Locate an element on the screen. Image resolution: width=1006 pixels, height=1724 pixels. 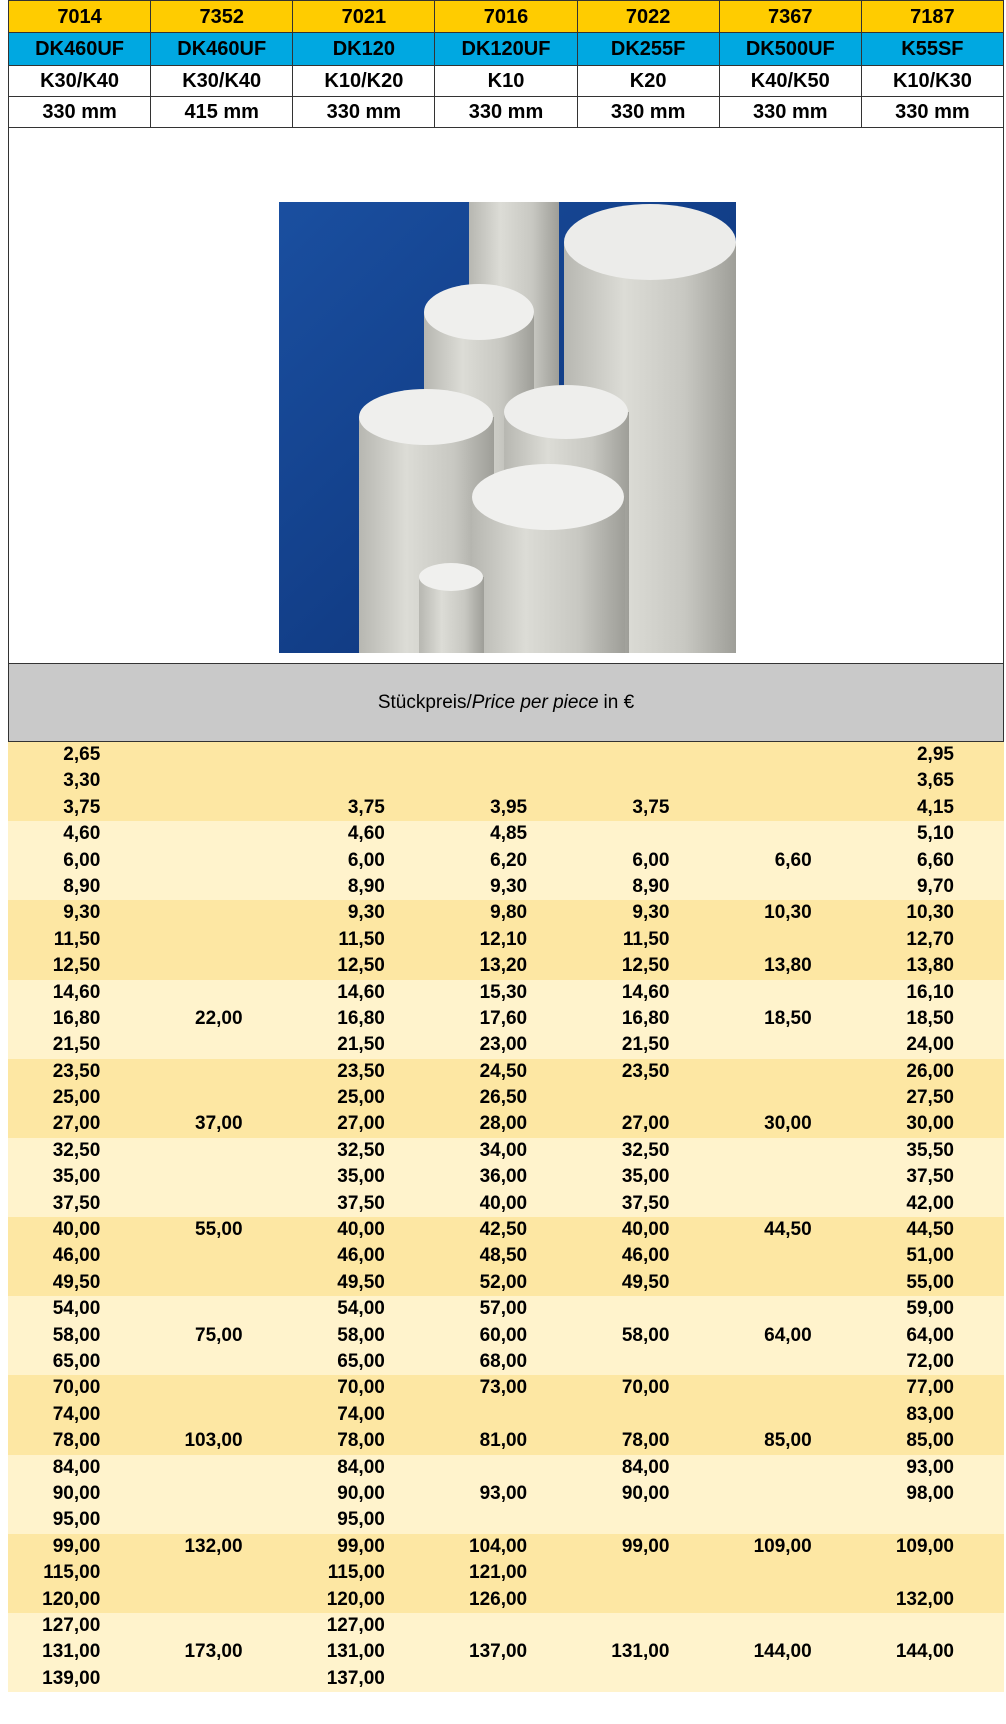
table-row: 2,65 2,95 is located at coordinates (506, 755).